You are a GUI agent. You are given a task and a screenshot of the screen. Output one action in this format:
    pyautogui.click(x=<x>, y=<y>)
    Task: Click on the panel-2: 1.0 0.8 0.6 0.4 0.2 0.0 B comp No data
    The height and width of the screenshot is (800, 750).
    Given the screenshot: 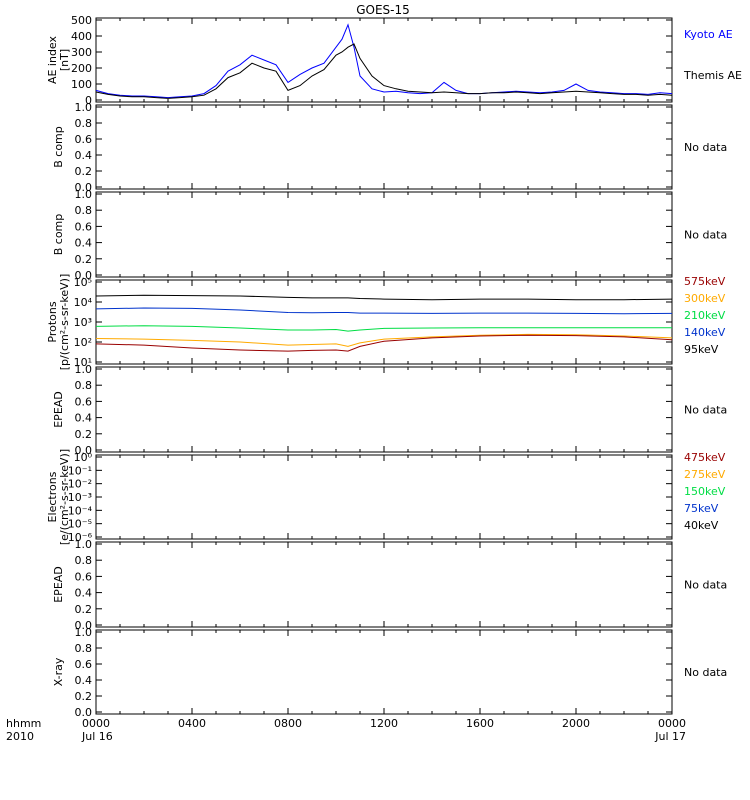 What is the action you would take?
    pyautogui.click(x=389, y=147)
    